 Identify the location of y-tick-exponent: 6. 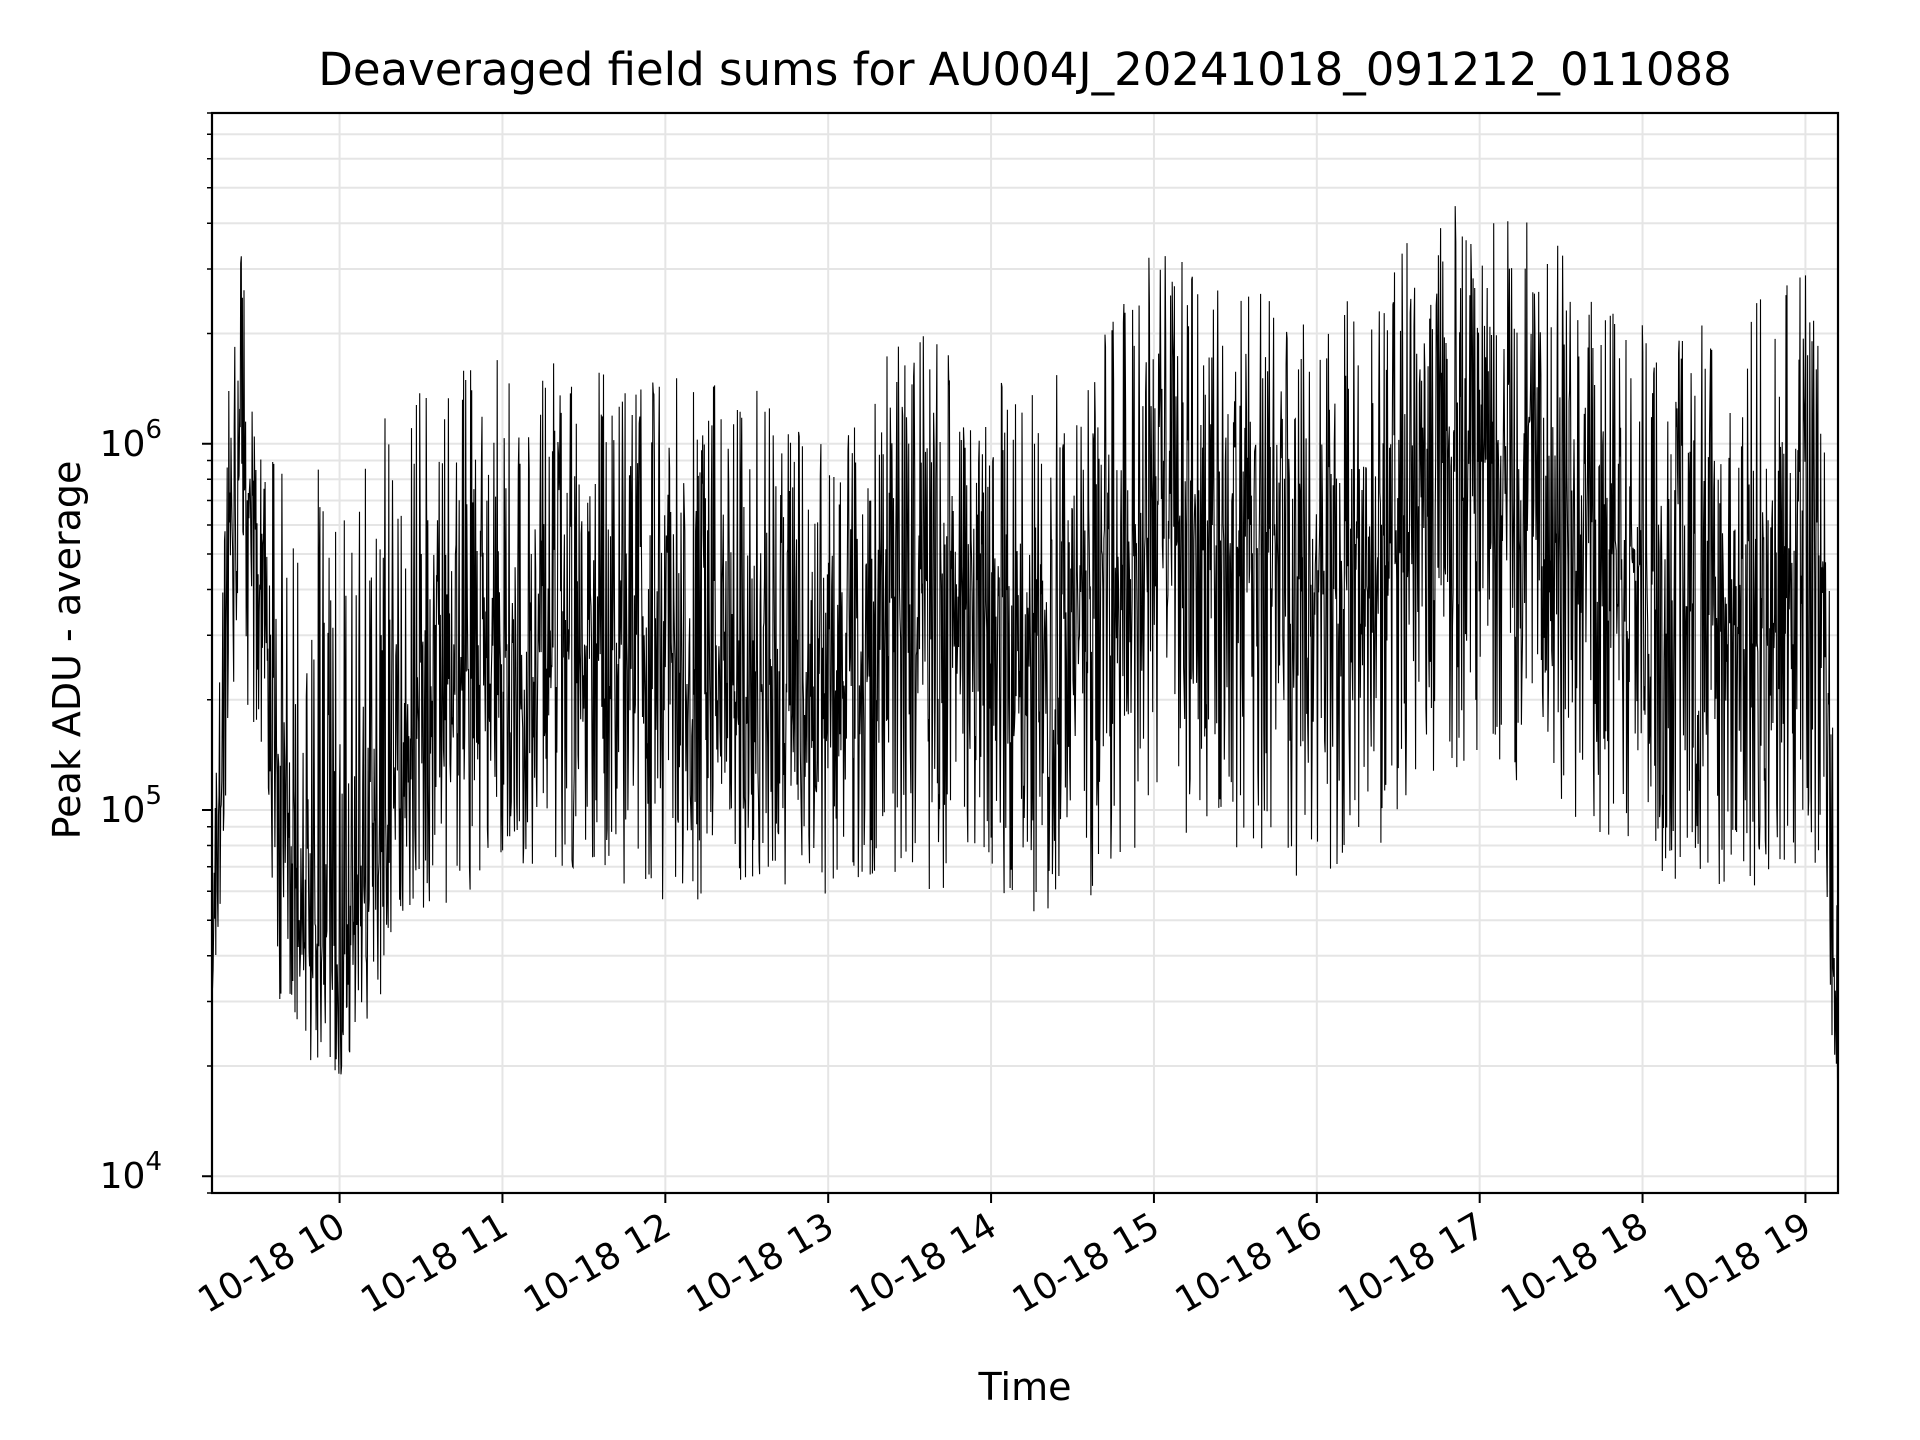
(153, 430).